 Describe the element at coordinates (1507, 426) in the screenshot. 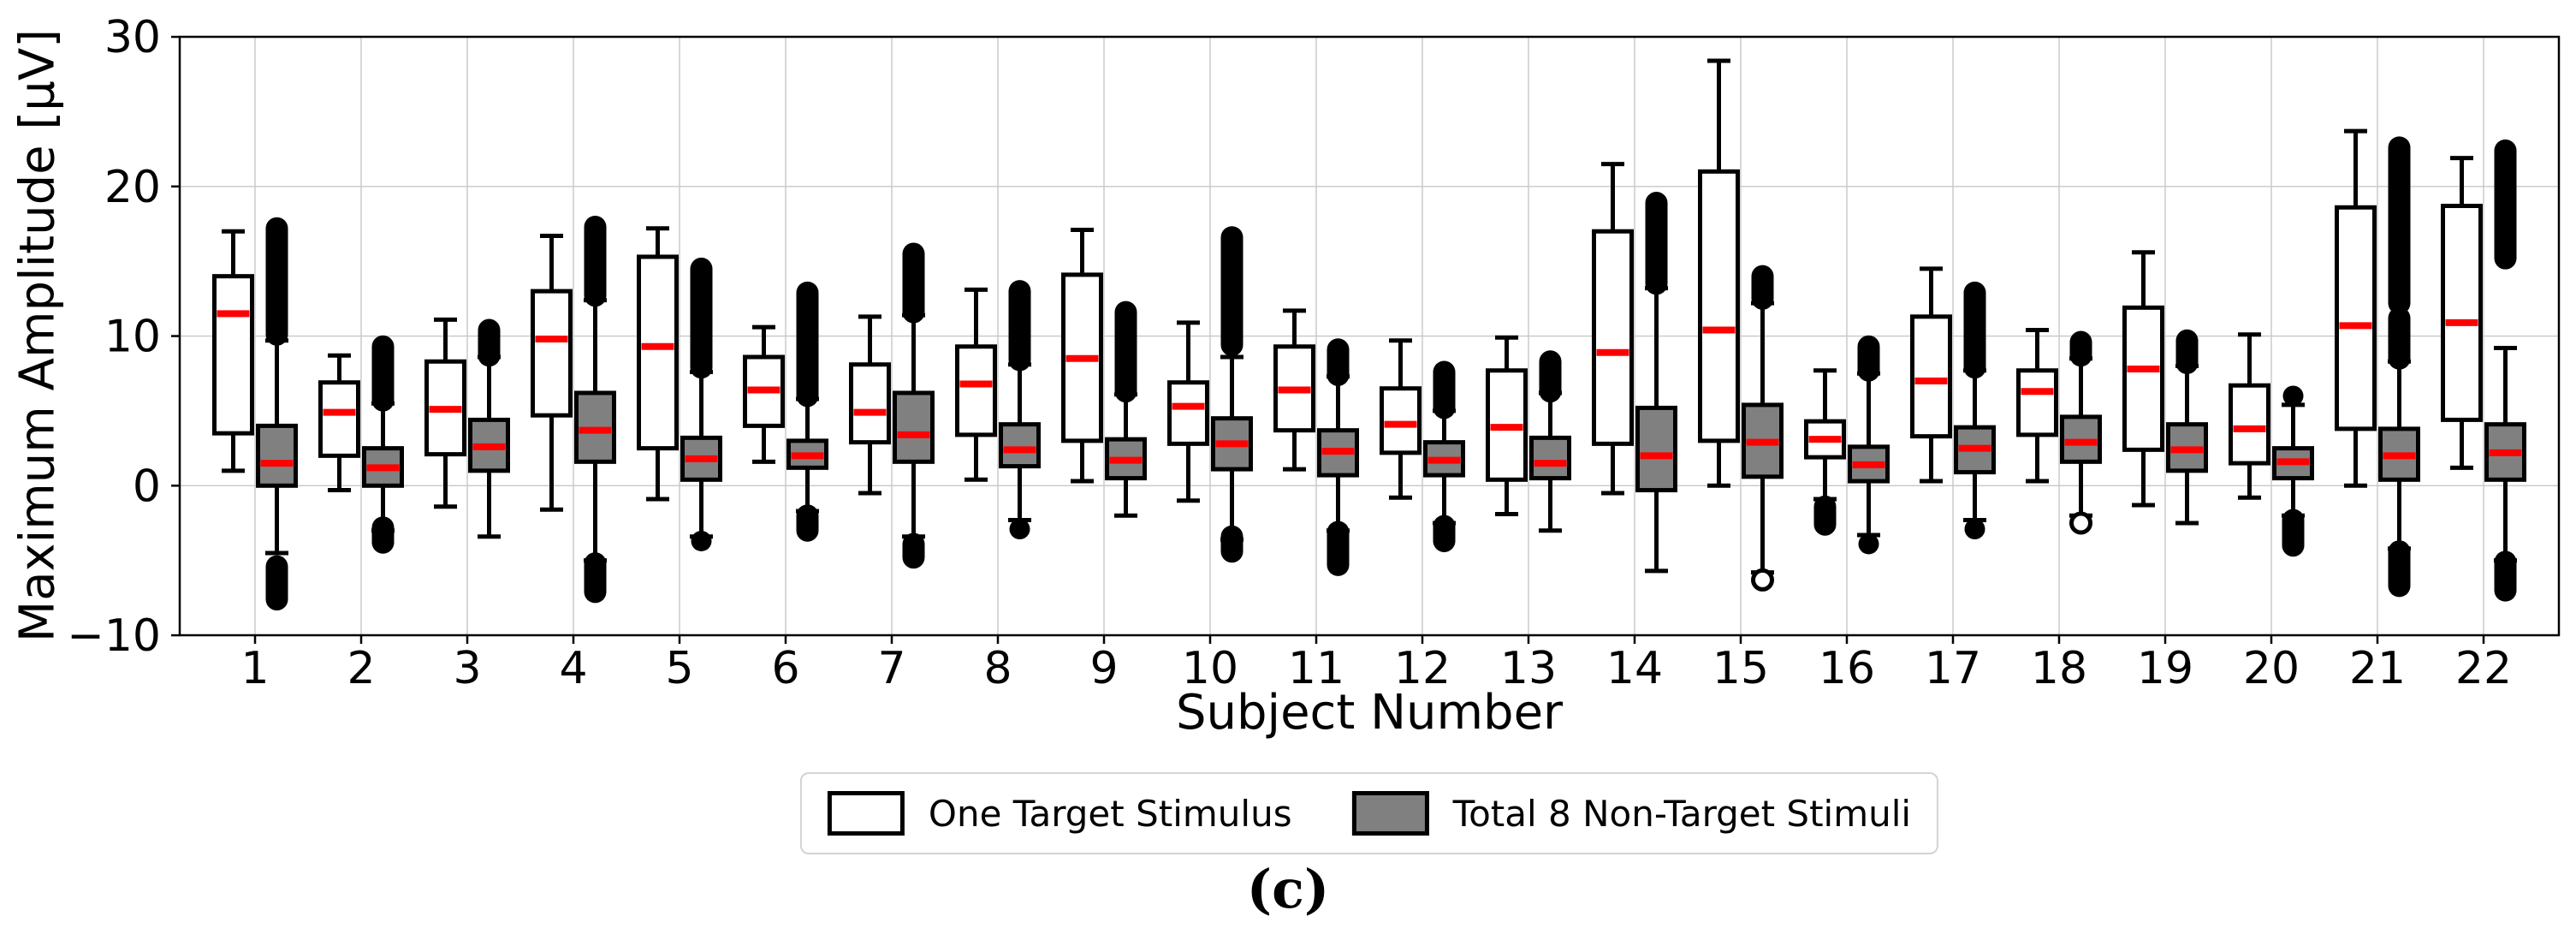

I see `box-subject-13-target` at that location.